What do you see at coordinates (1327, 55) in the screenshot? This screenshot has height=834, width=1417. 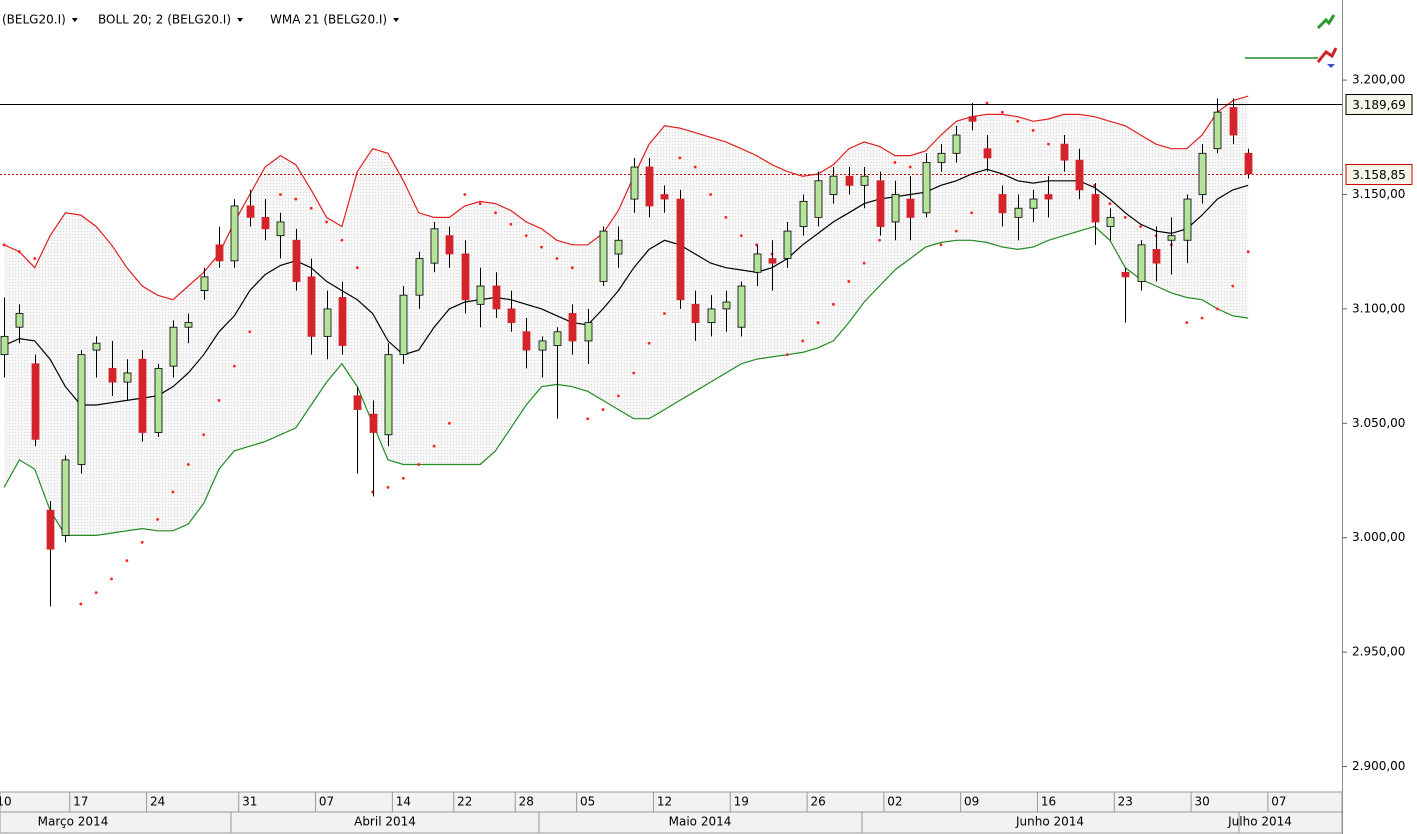 I see `alert-icon` at bounding box center [1327, 55].